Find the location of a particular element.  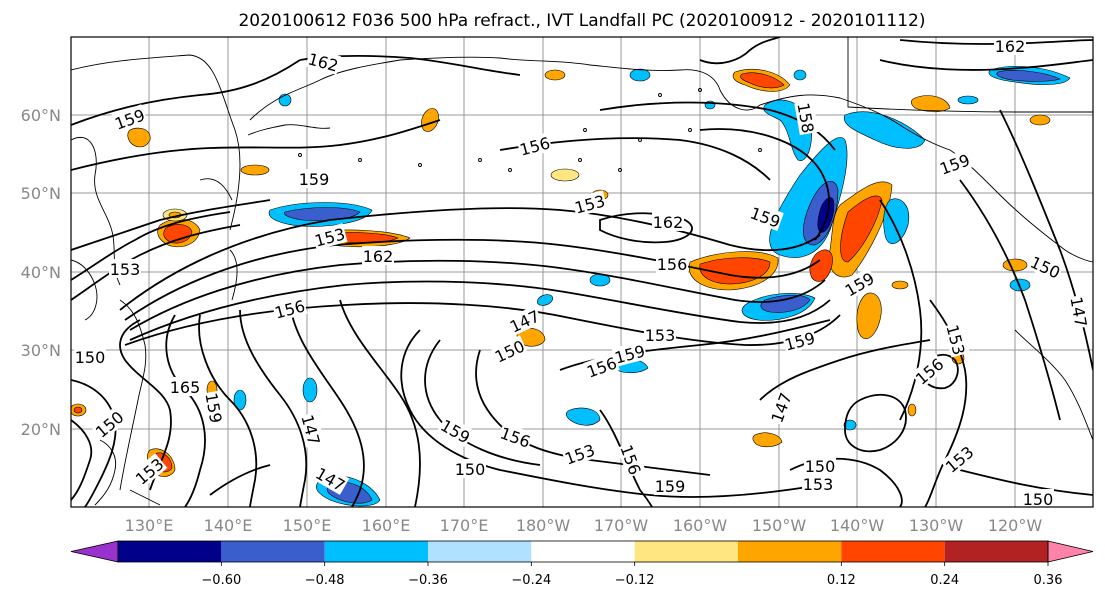

colorbar-tick-label: −0.24 is located at coordinates (531, 580).